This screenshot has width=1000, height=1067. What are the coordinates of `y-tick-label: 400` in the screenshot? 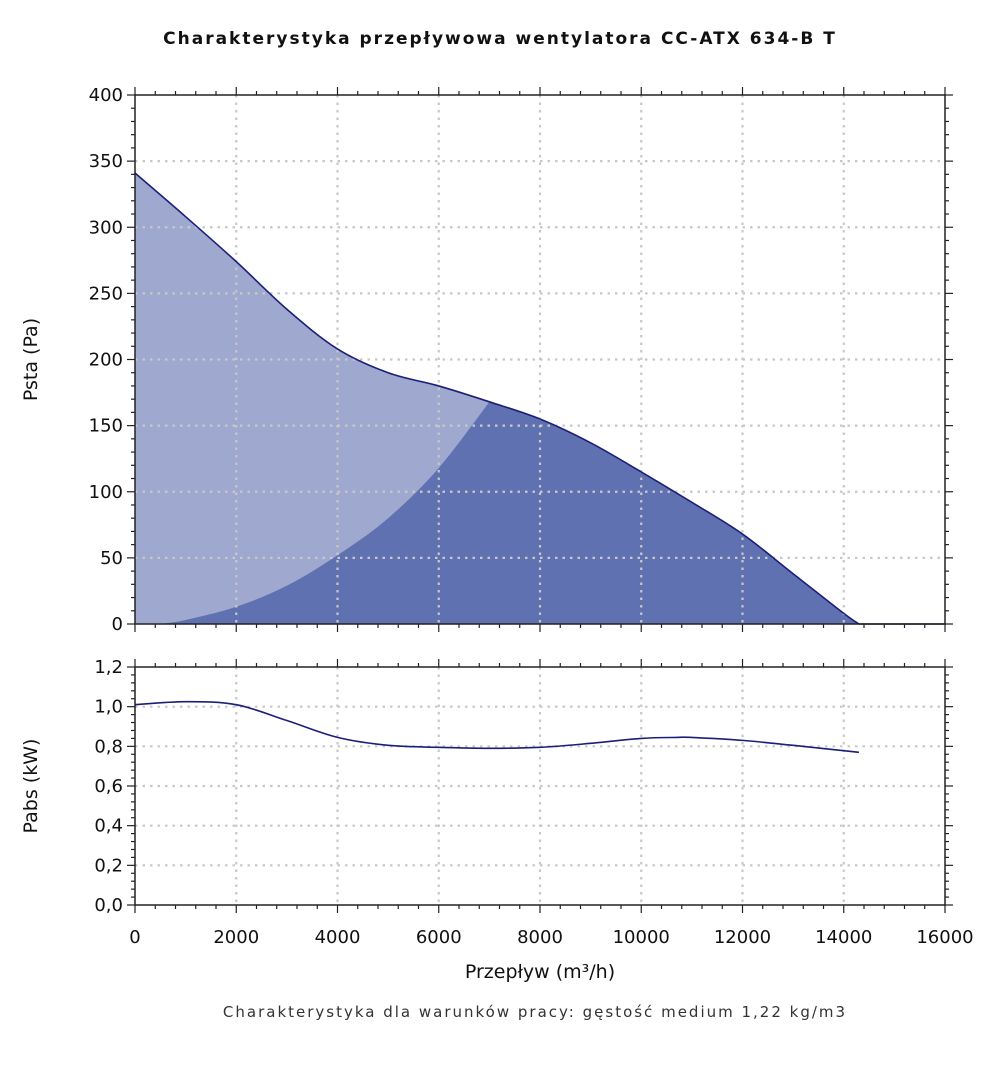 It's located at (106, 95).